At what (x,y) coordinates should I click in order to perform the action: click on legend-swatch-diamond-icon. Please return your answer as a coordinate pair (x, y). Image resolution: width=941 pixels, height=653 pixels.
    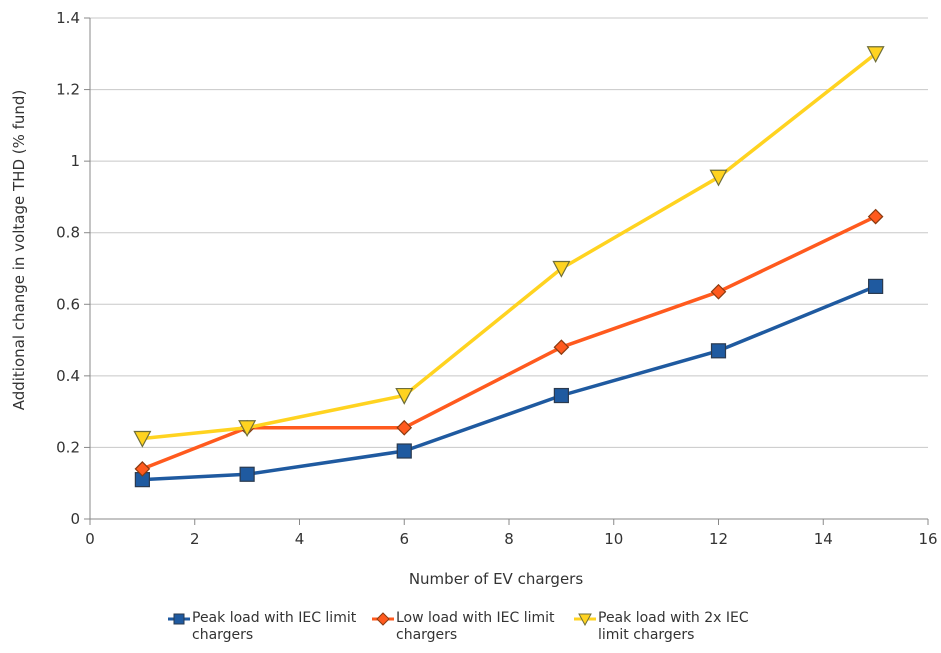
    Looking at the image, I should click on (383, 619).